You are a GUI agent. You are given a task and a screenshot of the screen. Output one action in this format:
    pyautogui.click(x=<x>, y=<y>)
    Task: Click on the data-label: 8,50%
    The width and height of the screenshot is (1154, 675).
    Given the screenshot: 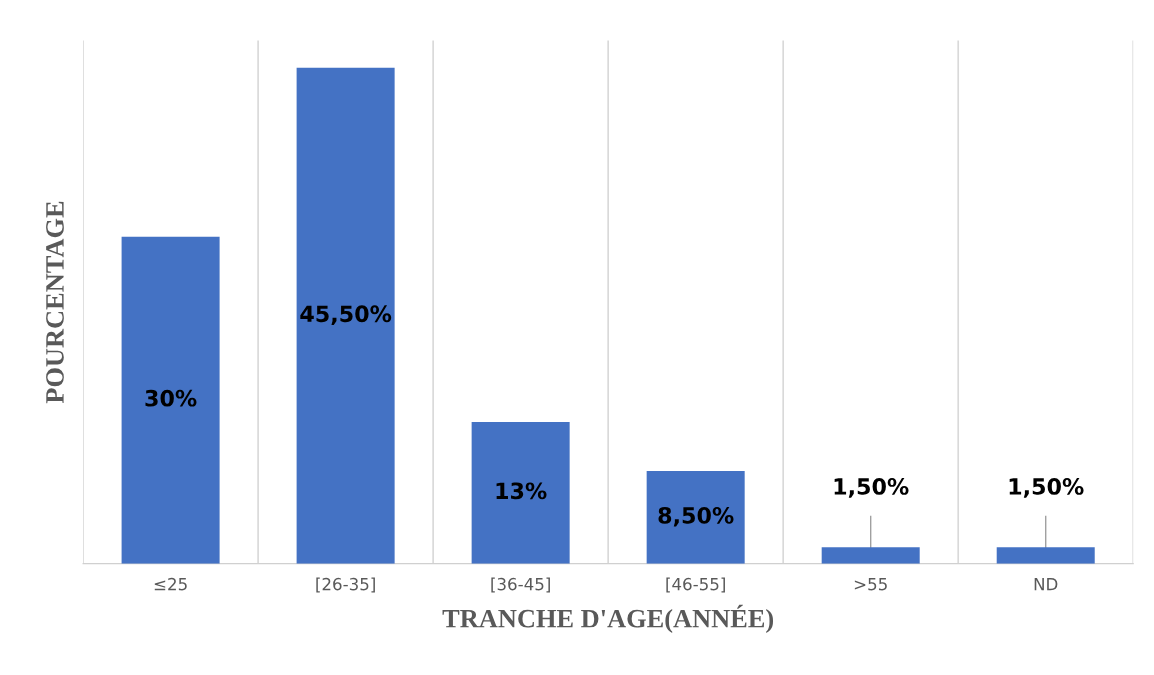 What is the action you would take?
    pyautogui.click(x=696, y=516)
    